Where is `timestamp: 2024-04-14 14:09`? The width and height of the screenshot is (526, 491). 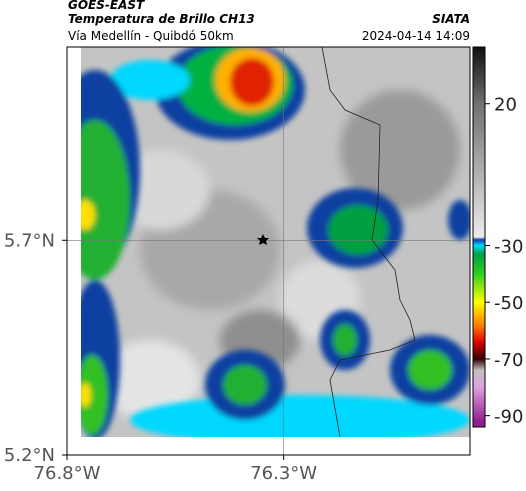
timestamp: 2024-04-14 14:09 is located at coordinates (416, 36).